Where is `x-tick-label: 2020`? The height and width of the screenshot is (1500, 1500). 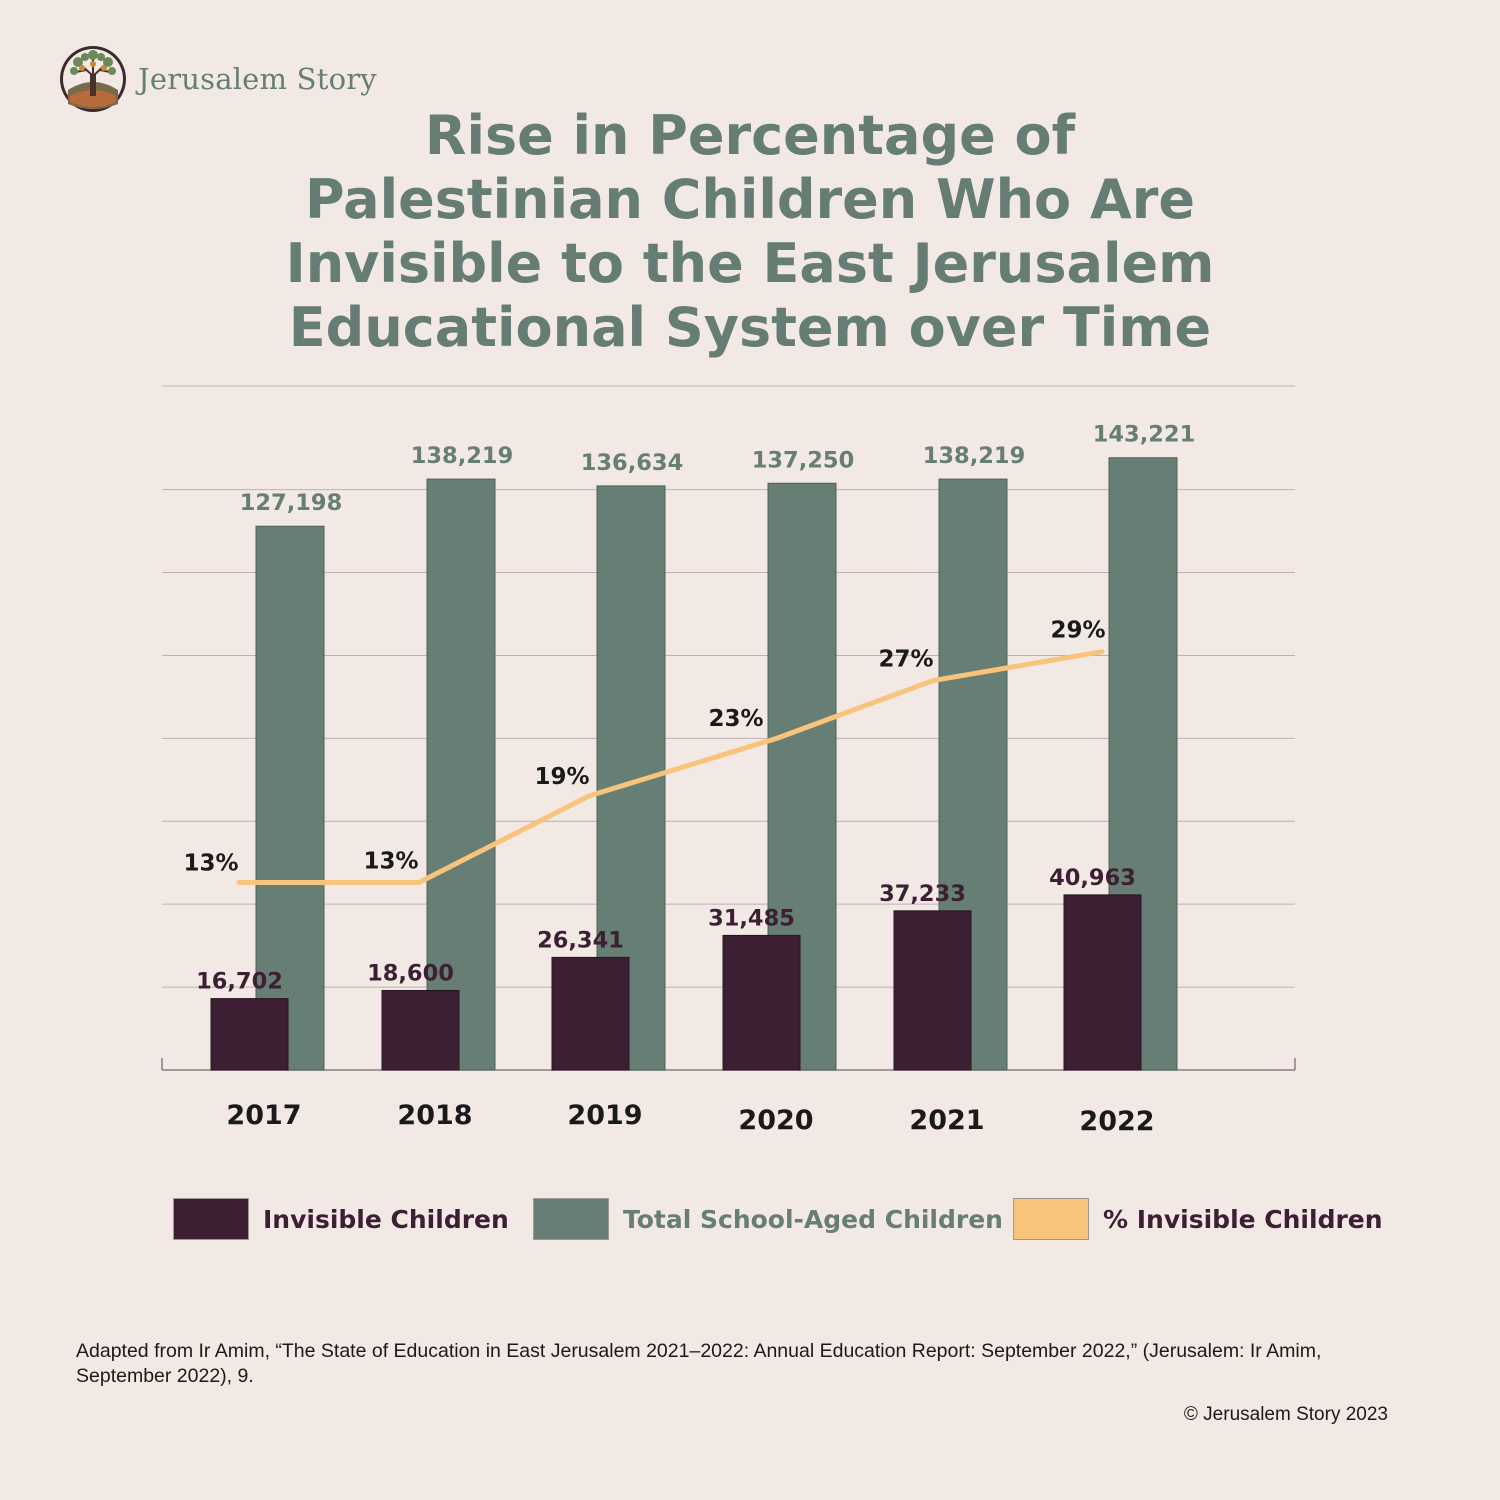
x-tick-label: 2020 is located at coordinates (775, 1120).